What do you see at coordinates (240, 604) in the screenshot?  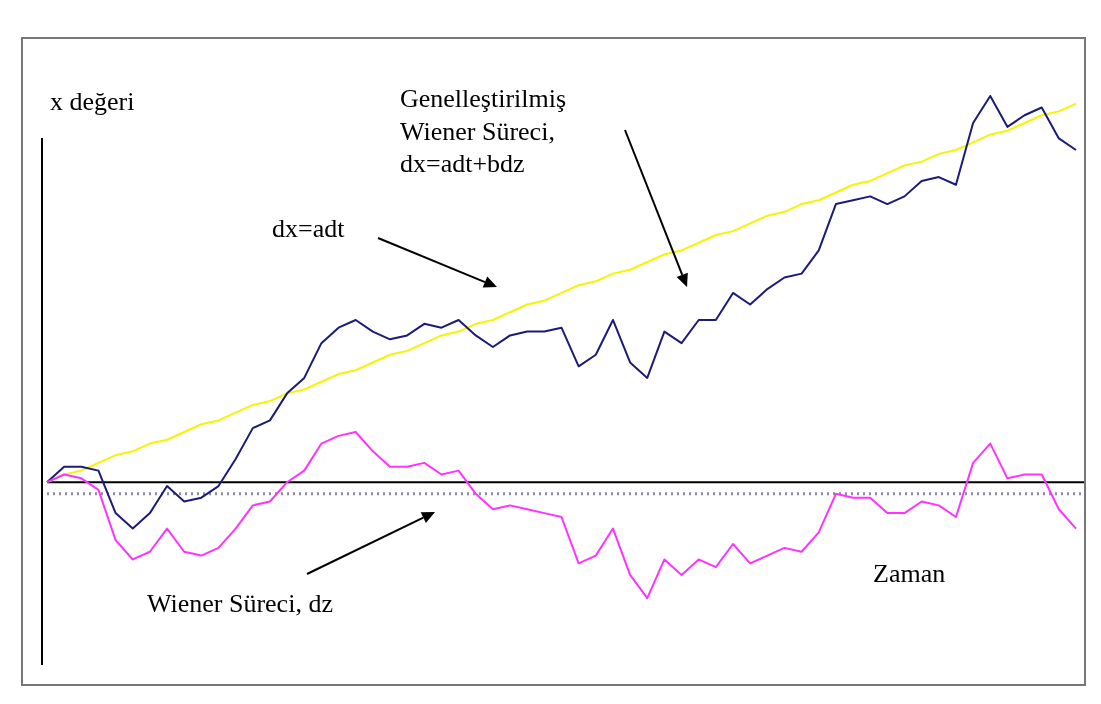 I see `annotation: Wiener Süreci, dz` at bounding box center [240, 604].